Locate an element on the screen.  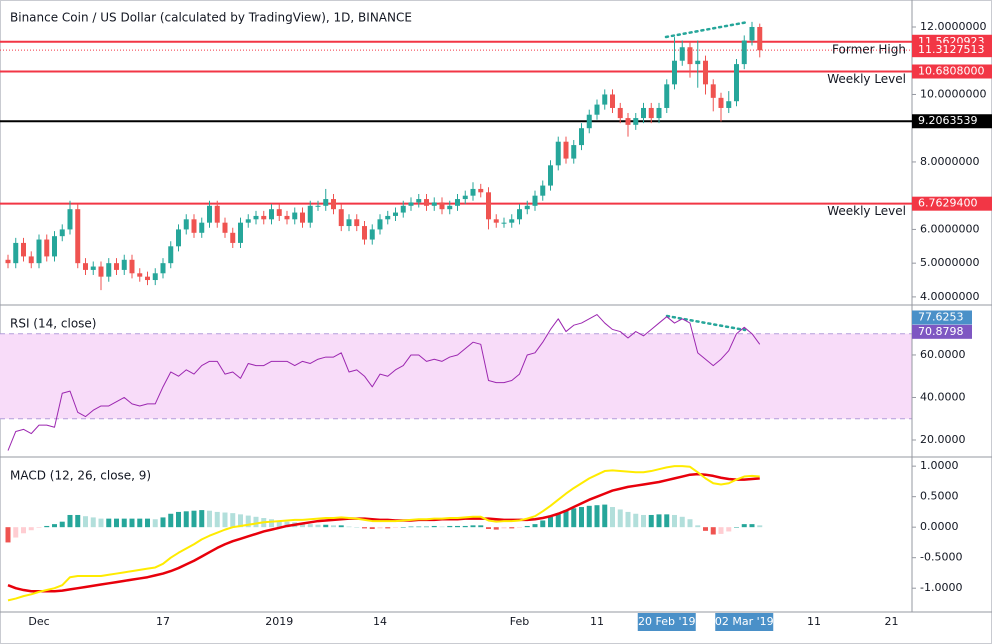
rsi-band is located at coordinates (456, 376).